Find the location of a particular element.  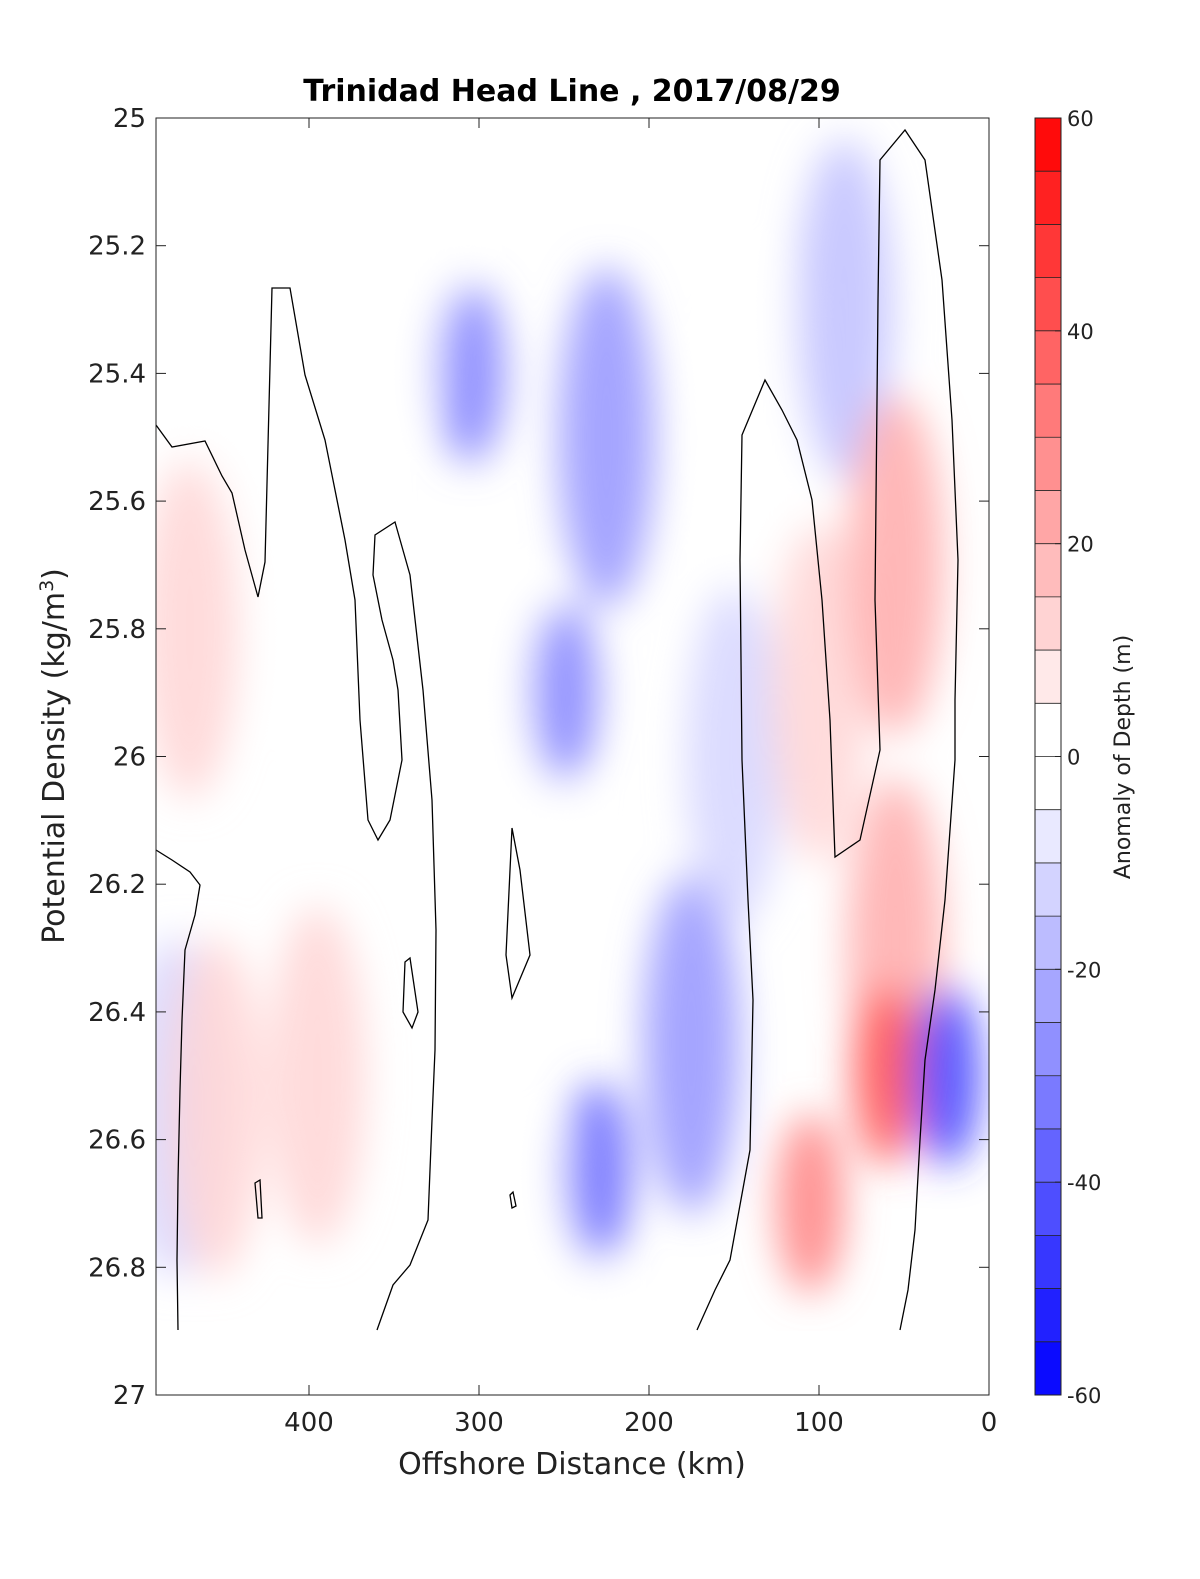

y-tick-label-10: 27 is located at coordinates (129, 1396).